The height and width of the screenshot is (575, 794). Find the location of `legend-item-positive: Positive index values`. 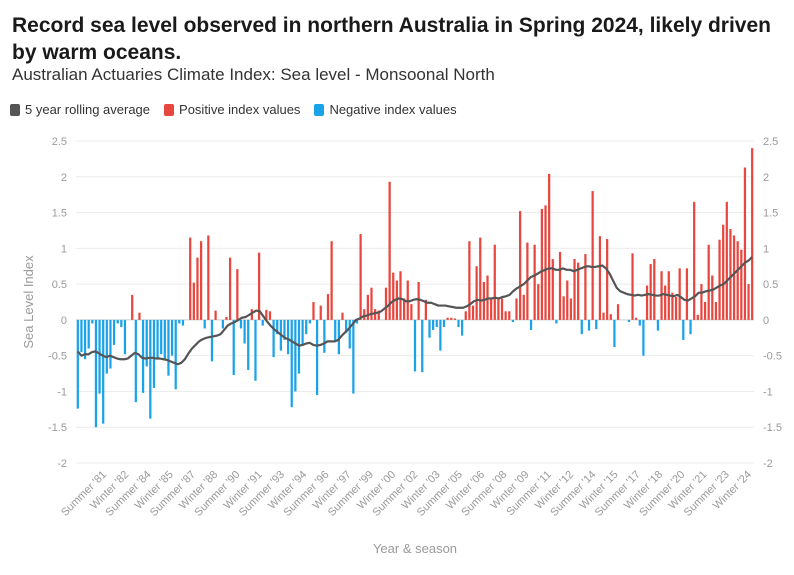

legend-item-positive: Positive index values is located at coordinates (232, 109).